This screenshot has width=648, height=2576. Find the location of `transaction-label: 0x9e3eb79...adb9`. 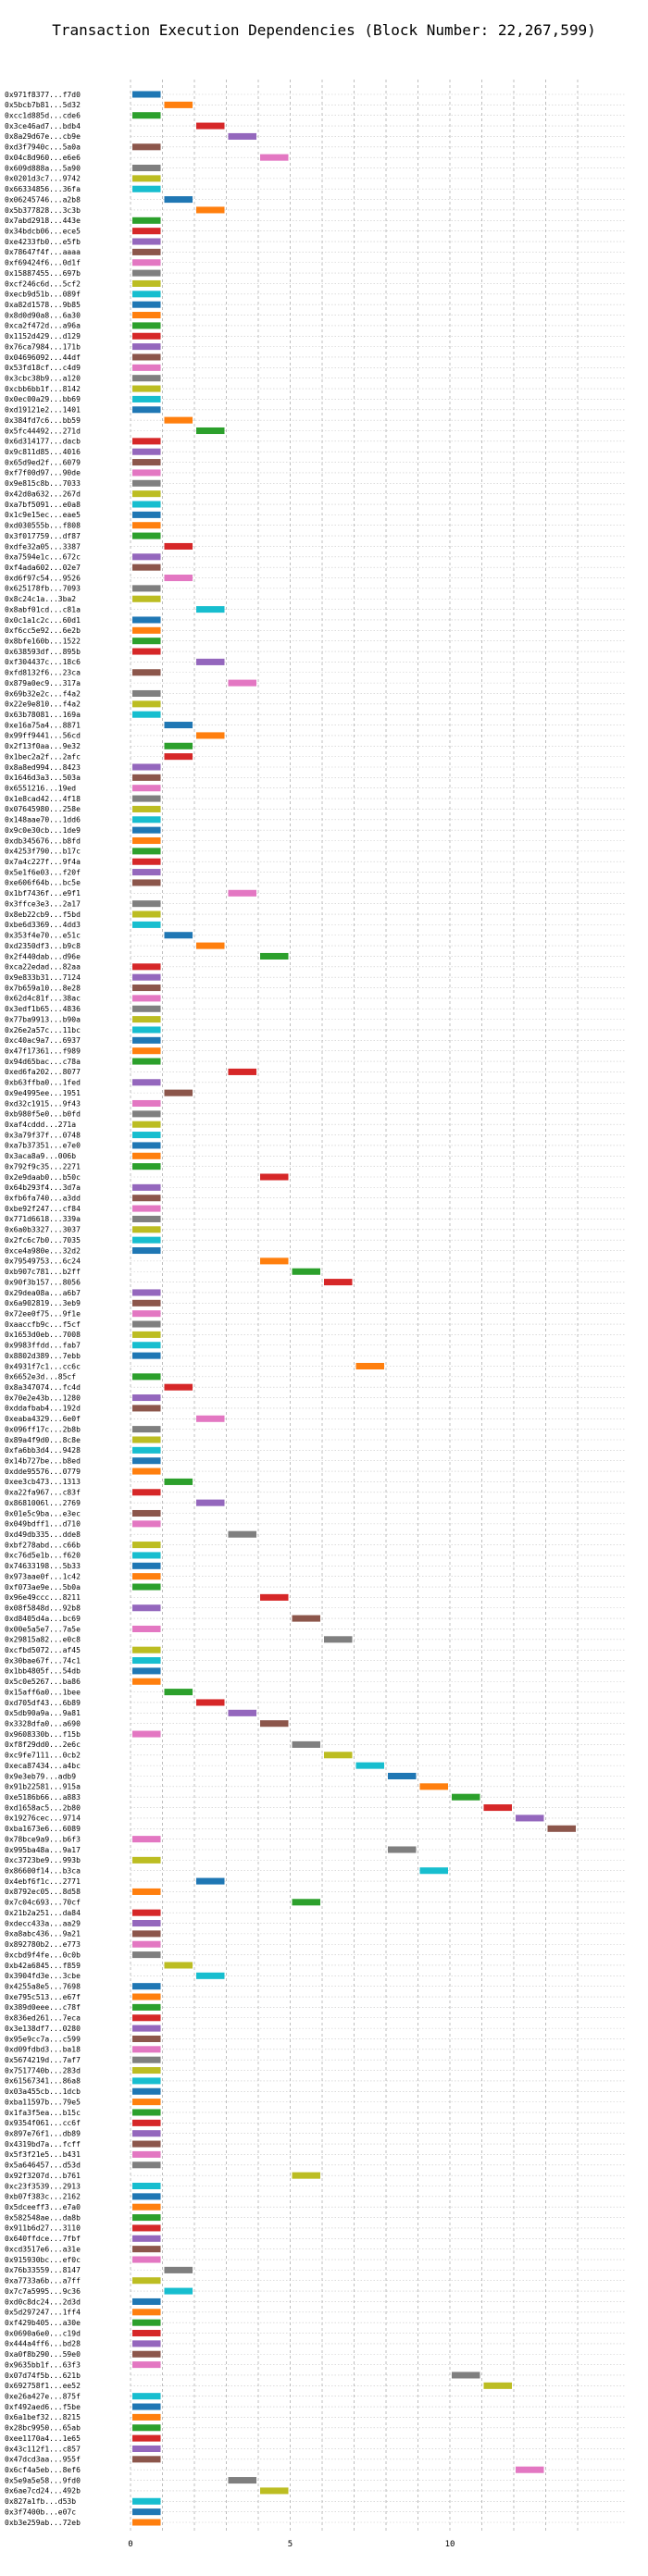

transaction-label: 0x9e3eb79...adb9 is located at coordinates (40, 1776).